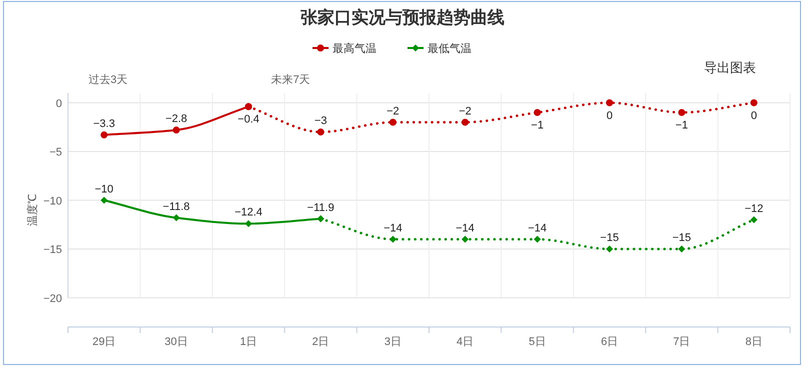 The width and height of the screenshot is (805, 367). What do you see at coordinates (104, 124) in the screenshot?
I see `data-label: −3.3` at bounding box center [104, 124].